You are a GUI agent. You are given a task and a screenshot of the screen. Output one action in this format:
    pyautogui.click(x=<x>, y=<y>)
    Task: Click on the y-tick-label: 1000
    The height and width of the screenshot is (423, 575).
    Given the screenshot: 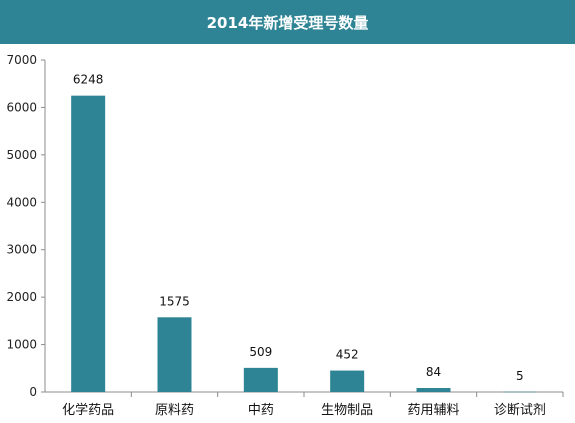 What is the action you would take?
    pyautogui.click(x=21, y=345)
    